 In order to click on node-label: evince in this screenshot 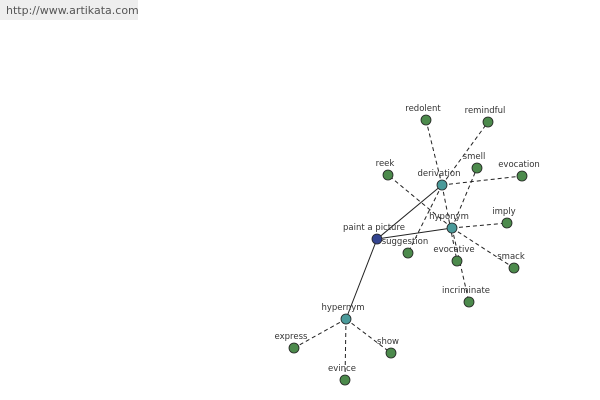, I will do `click(342, 369)`.